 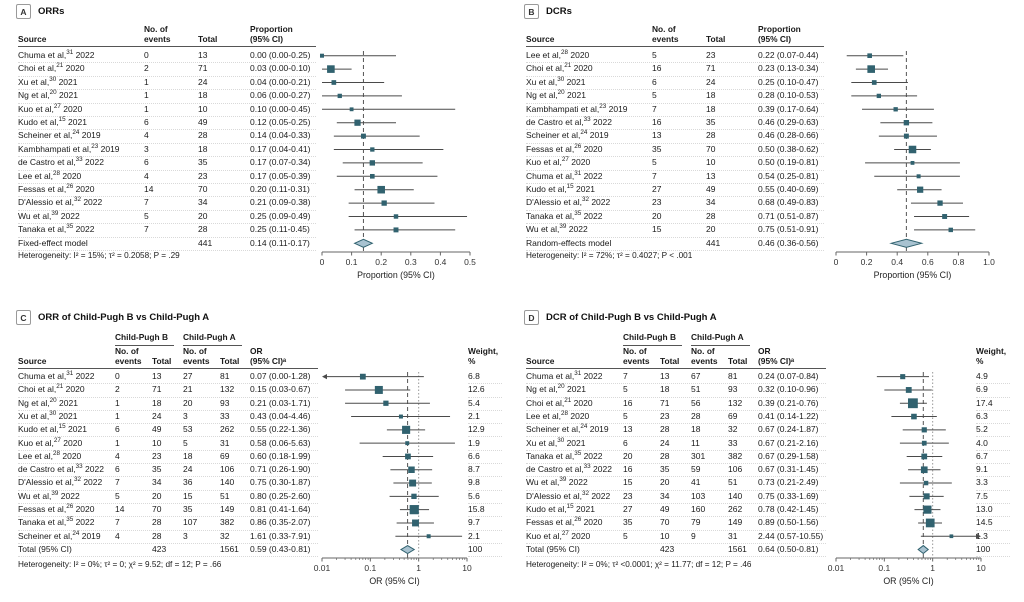 What do you see at coordinates (982, 455) in the screenshot?
I see `weight-cell: 6.7` at bounding box center [982, 455].